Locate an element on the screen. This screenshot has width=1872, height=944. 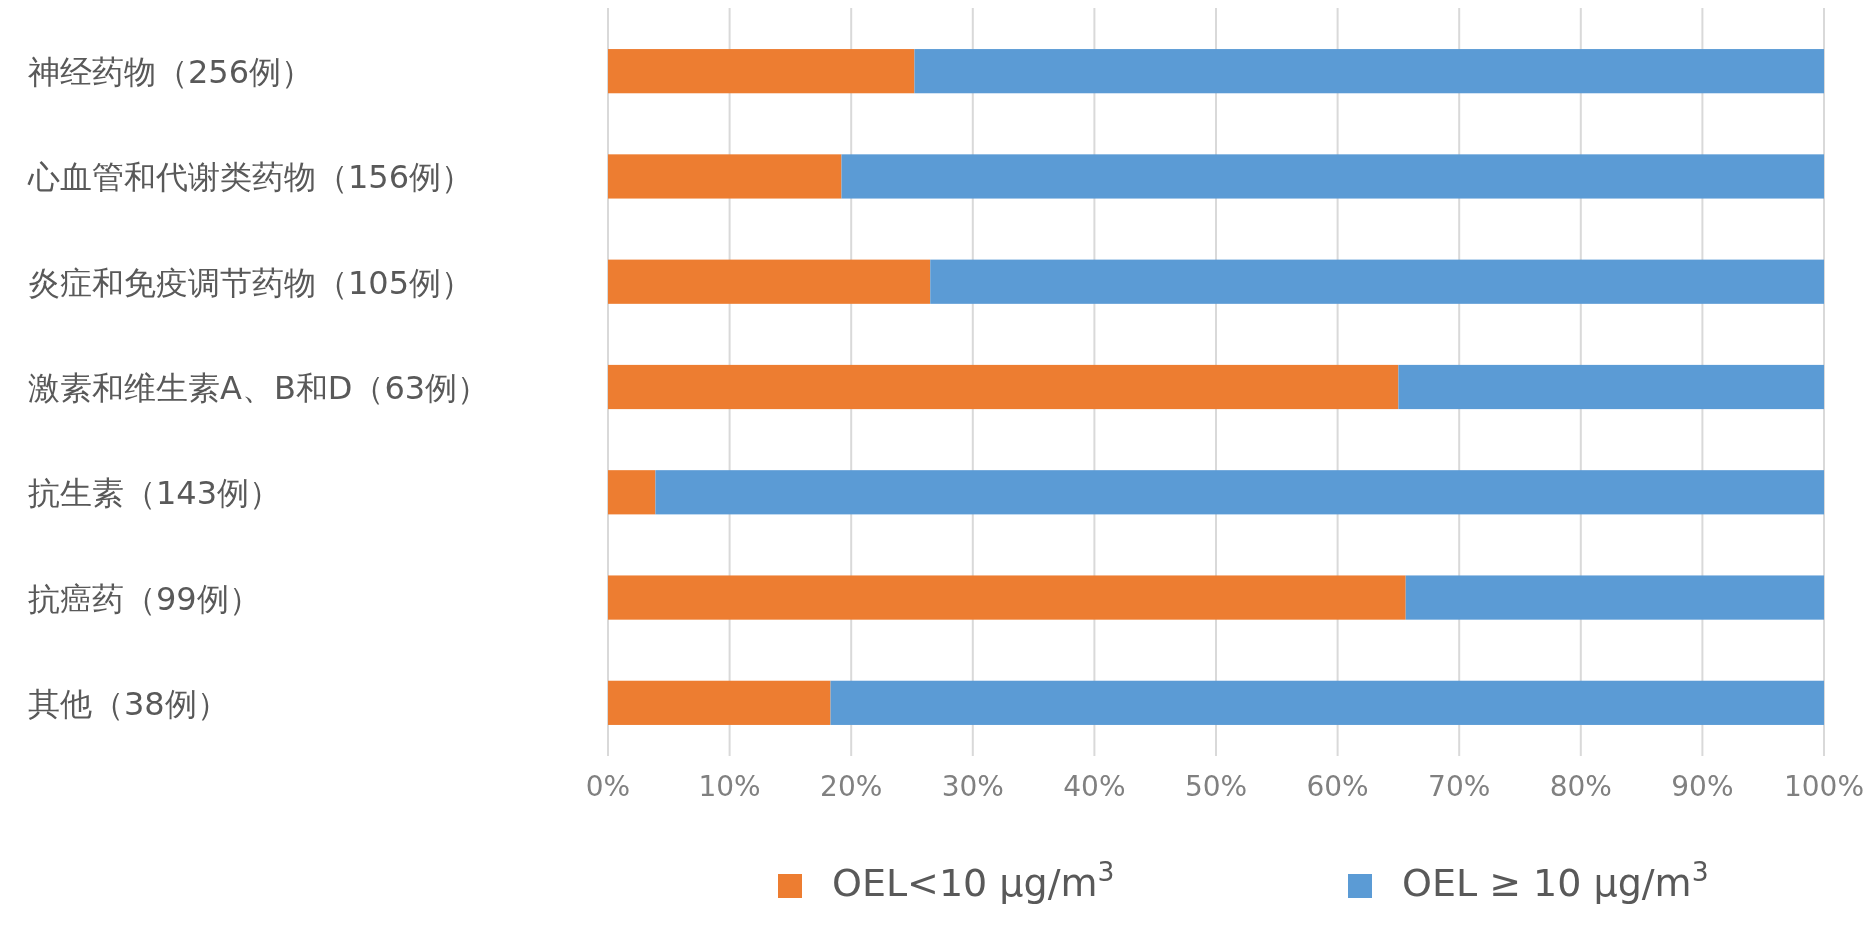
y-tick-label: 抗生素（143例） is located at coordinates (155, 493).